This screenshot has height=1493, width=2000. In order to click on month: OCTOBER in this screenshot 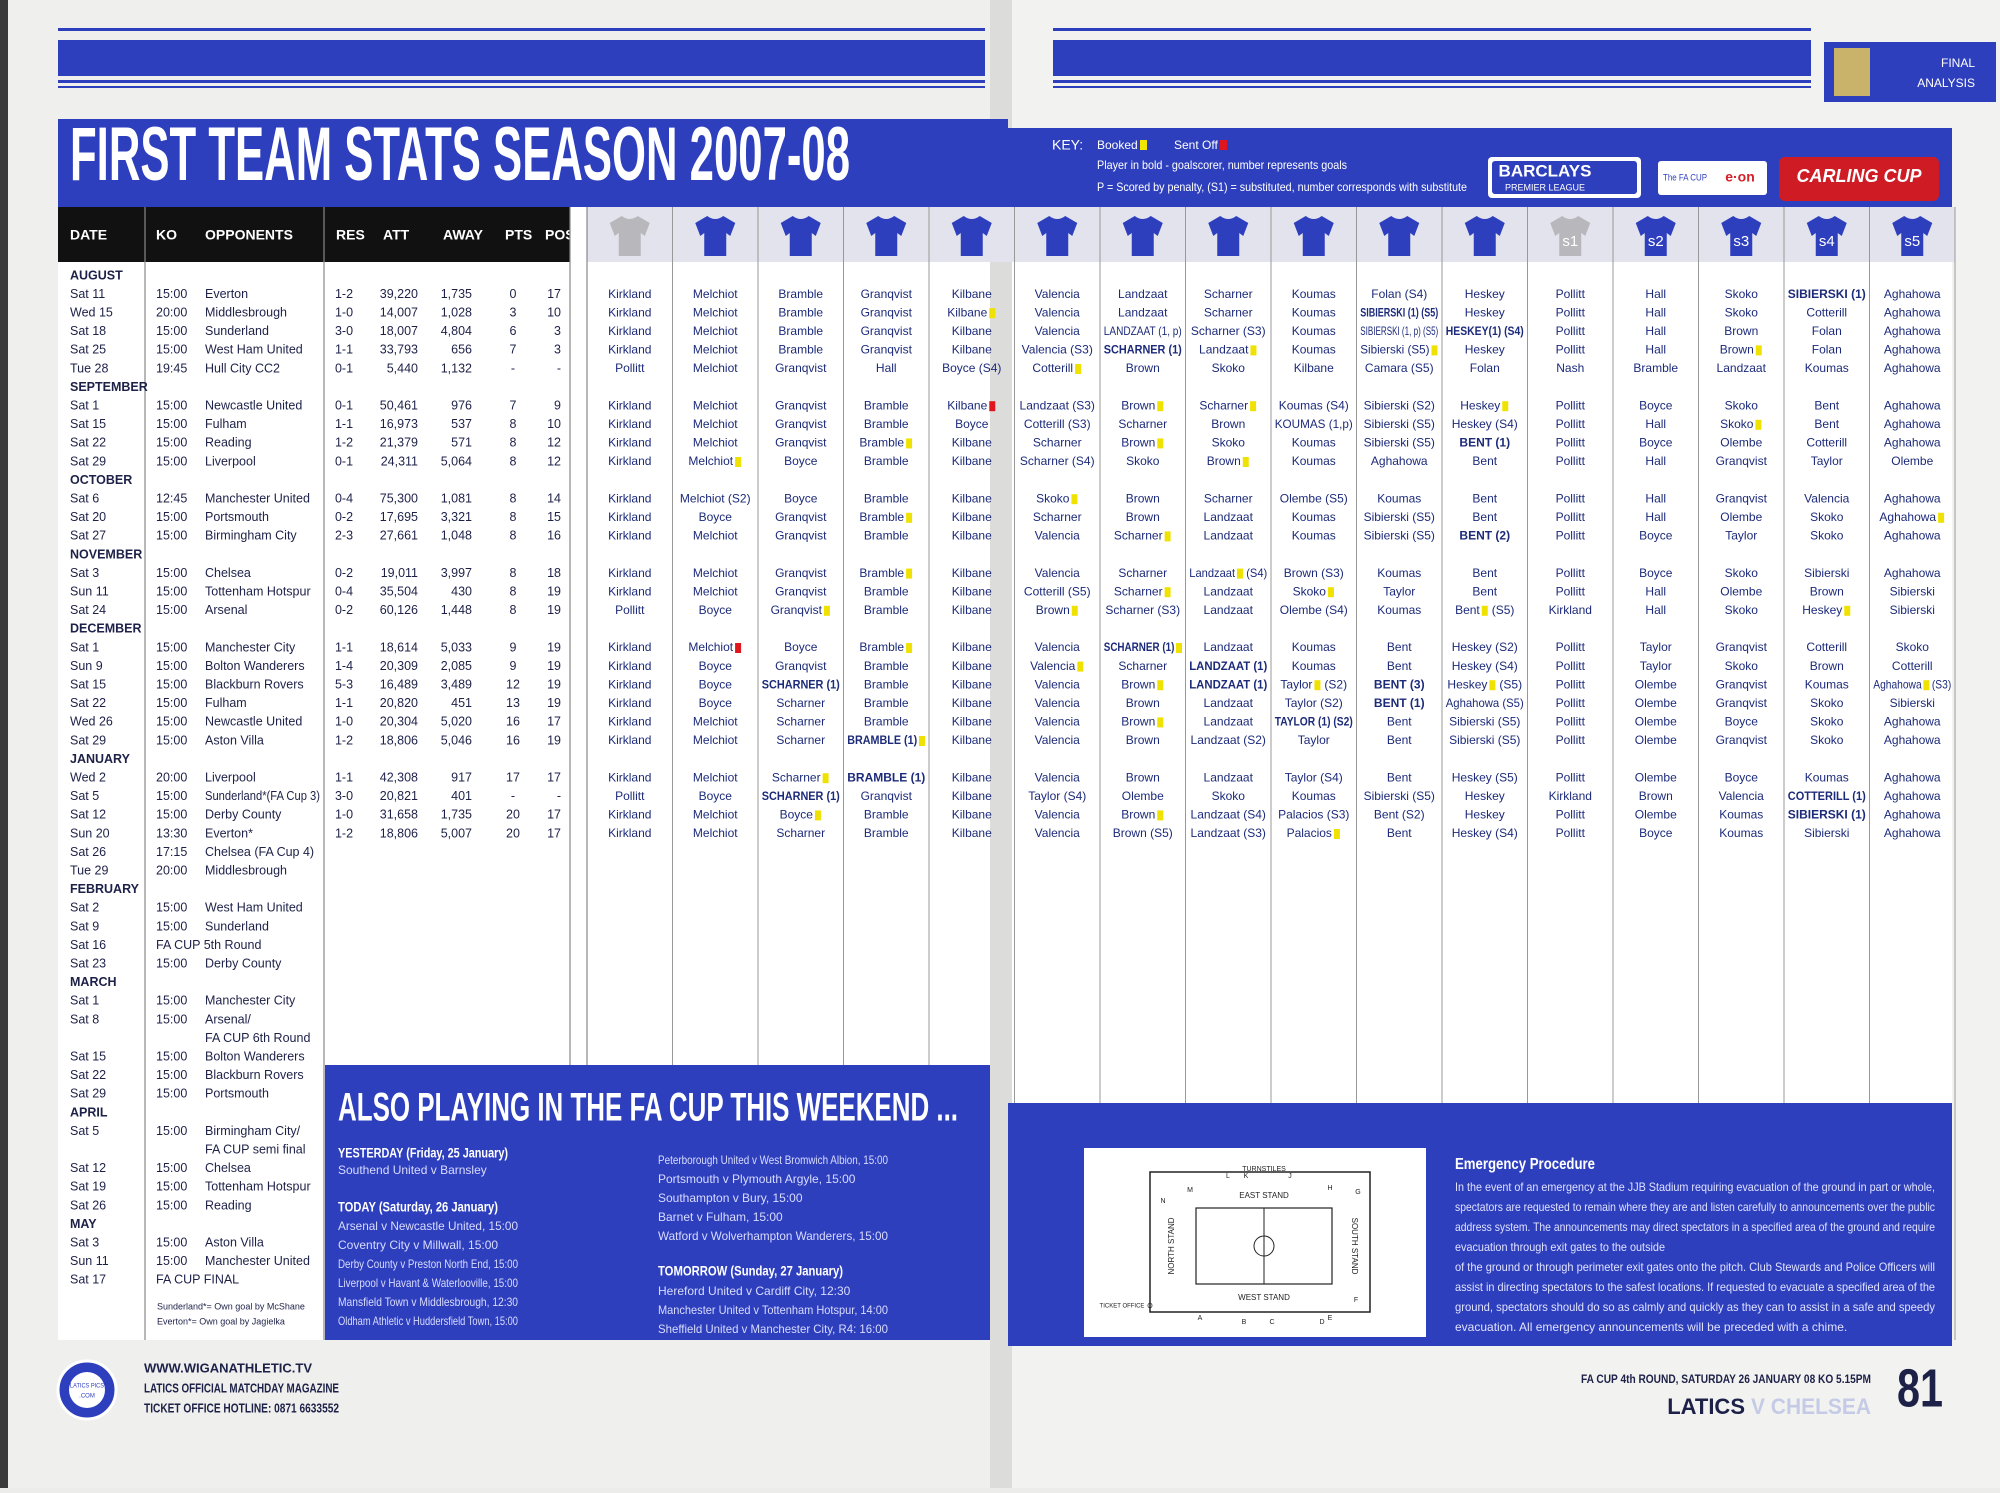, I will do `click(101, 480)`.